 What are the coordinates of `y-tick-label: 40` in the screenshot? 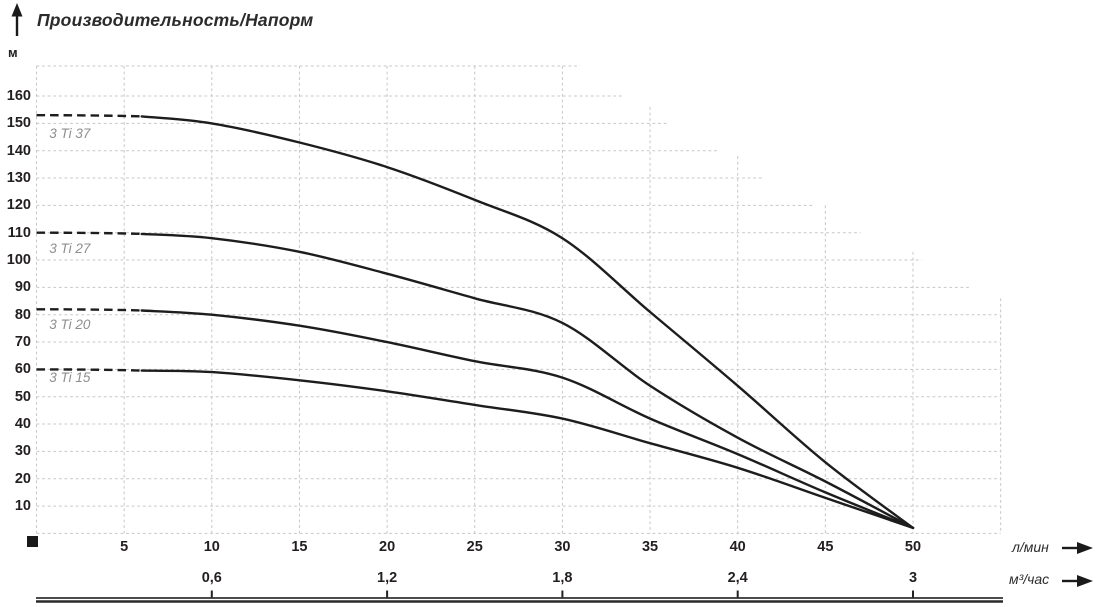 It's located at (22, 424).